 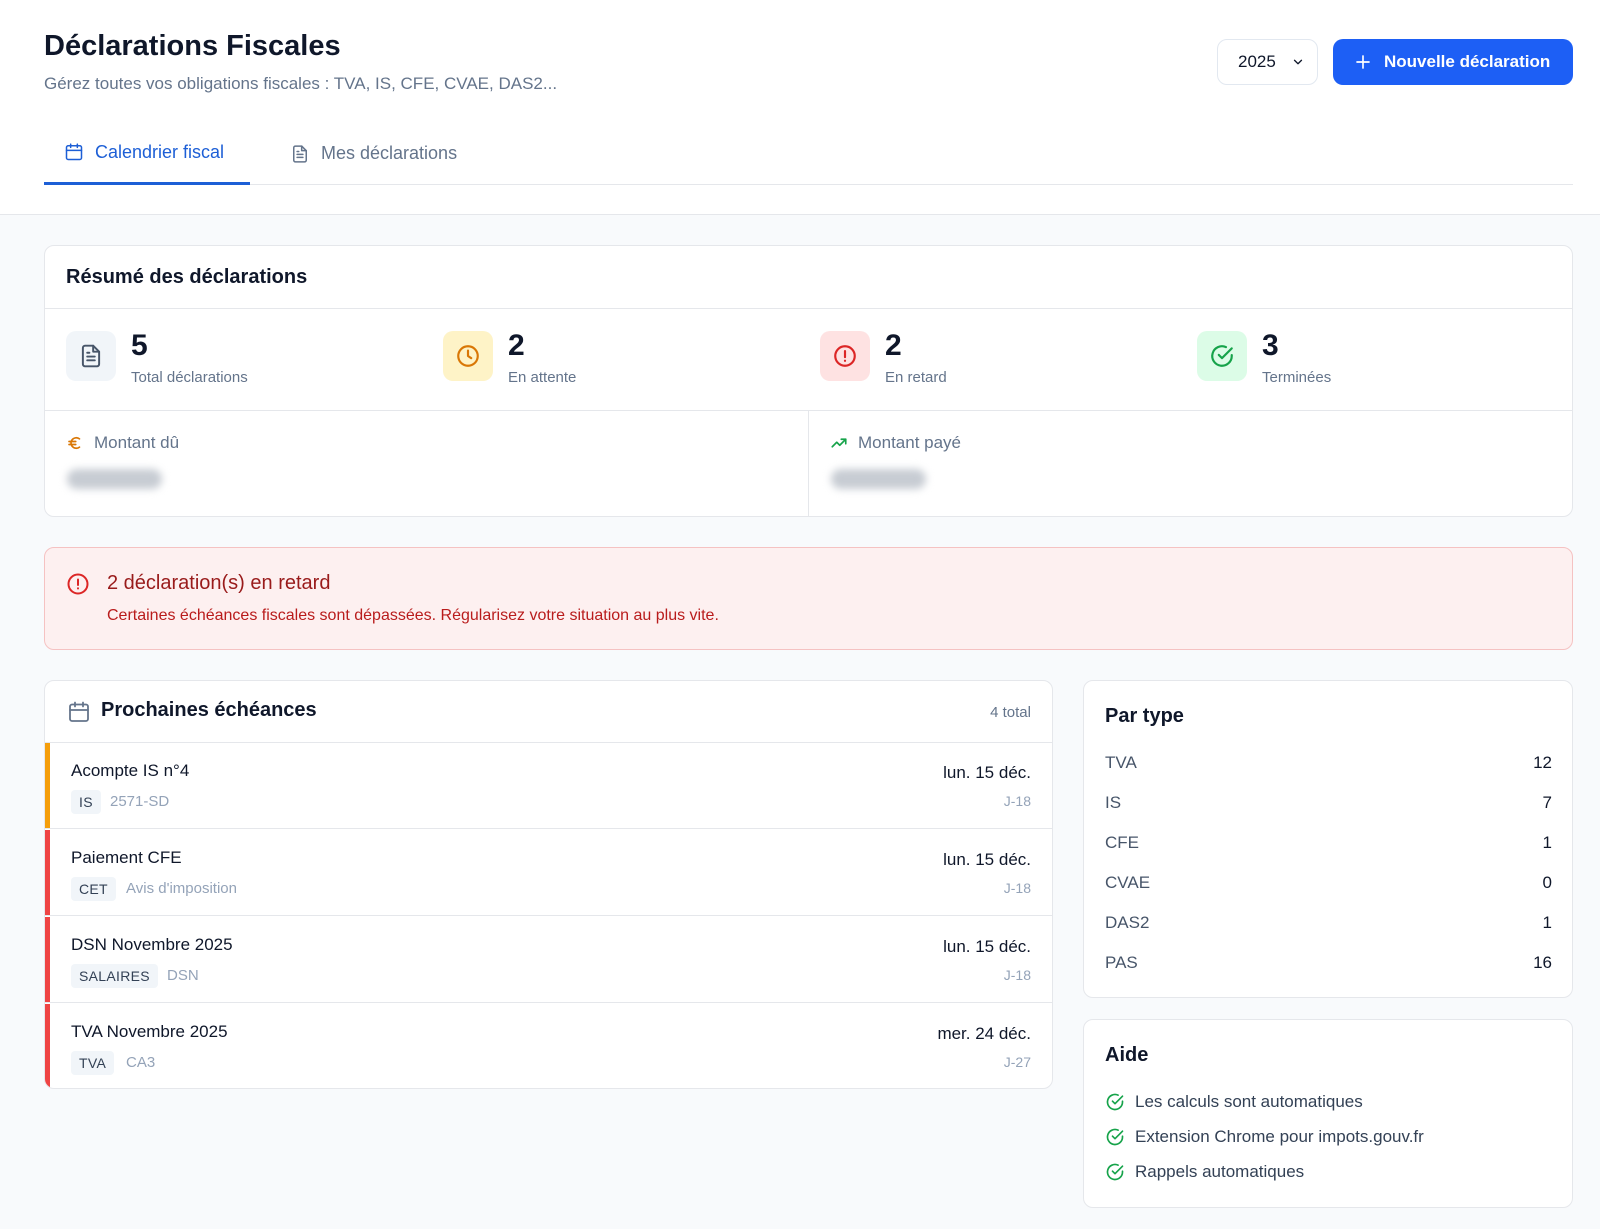 I want to click on tab-my-declarations: Mes déclarations, so click(x=373, y=153).